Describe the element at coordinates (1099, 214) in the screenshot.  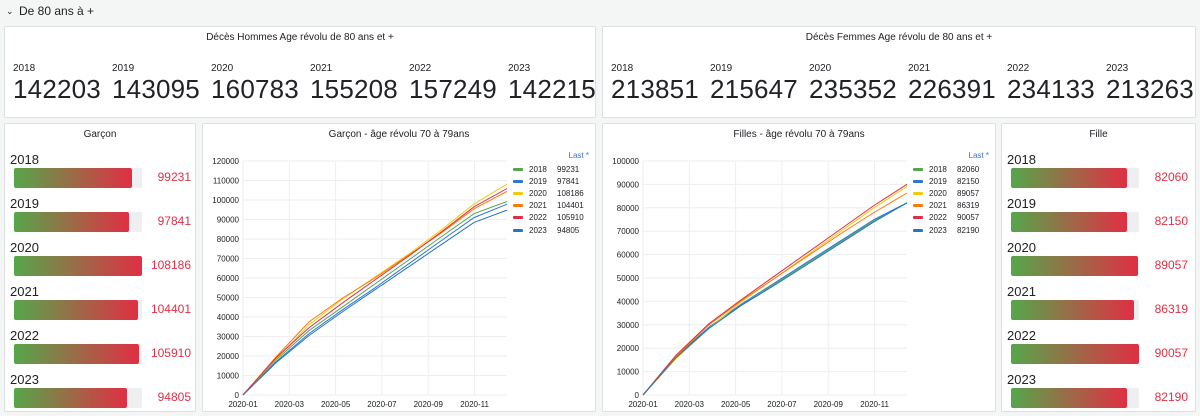
I see `bar-gauge-2019: 2019 82150` at that location.